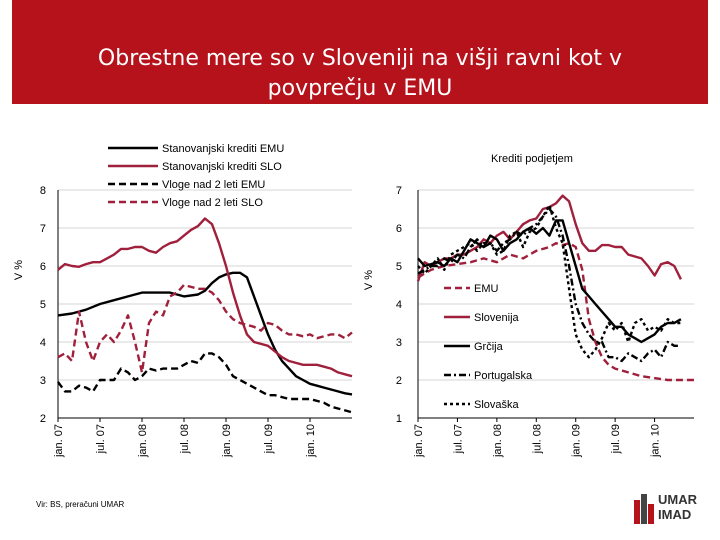 Image resolution: width=720 pixels, height=540 pixels. Describe the element at coordinates (497, 405) in the screenshot. I see `legend-label: Slovaška` at that location.